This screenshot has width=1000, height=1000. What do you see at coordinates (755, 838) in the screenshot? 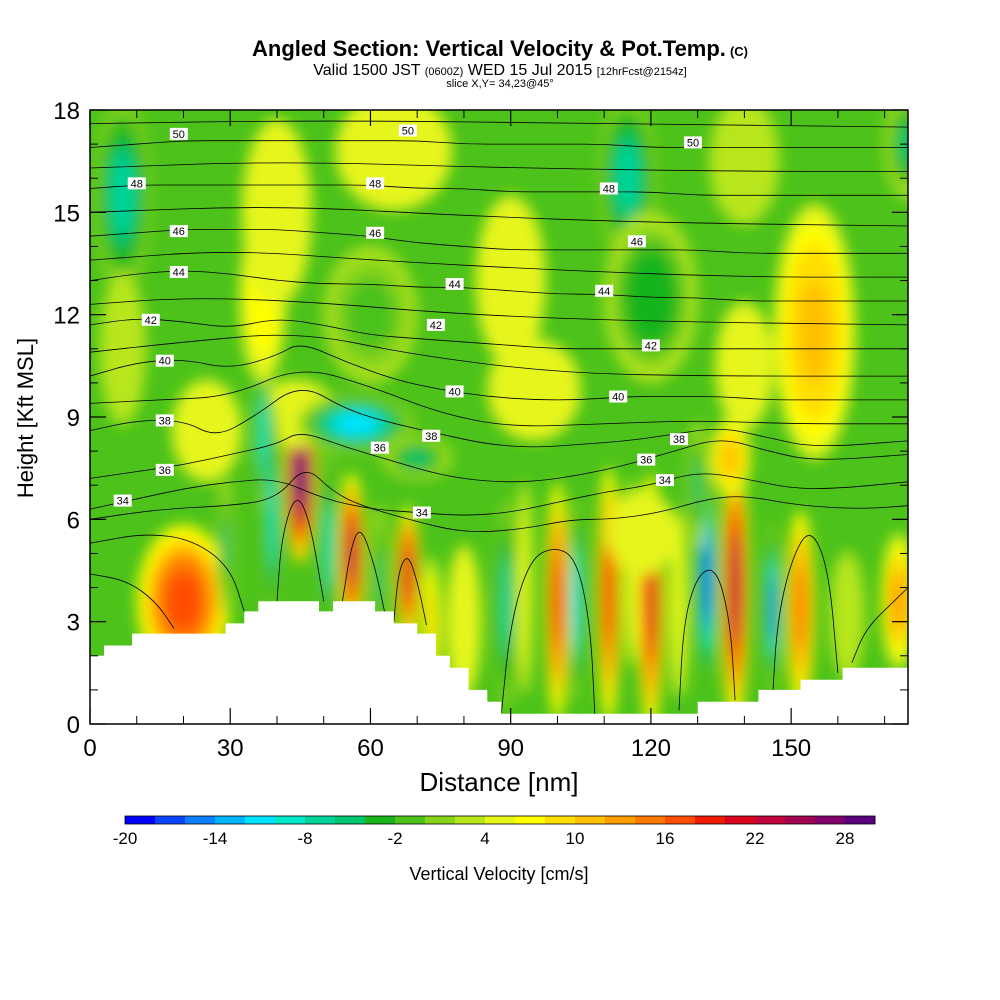
I see `colorbar-tick-label: 22` at bounding box center [755, 838].